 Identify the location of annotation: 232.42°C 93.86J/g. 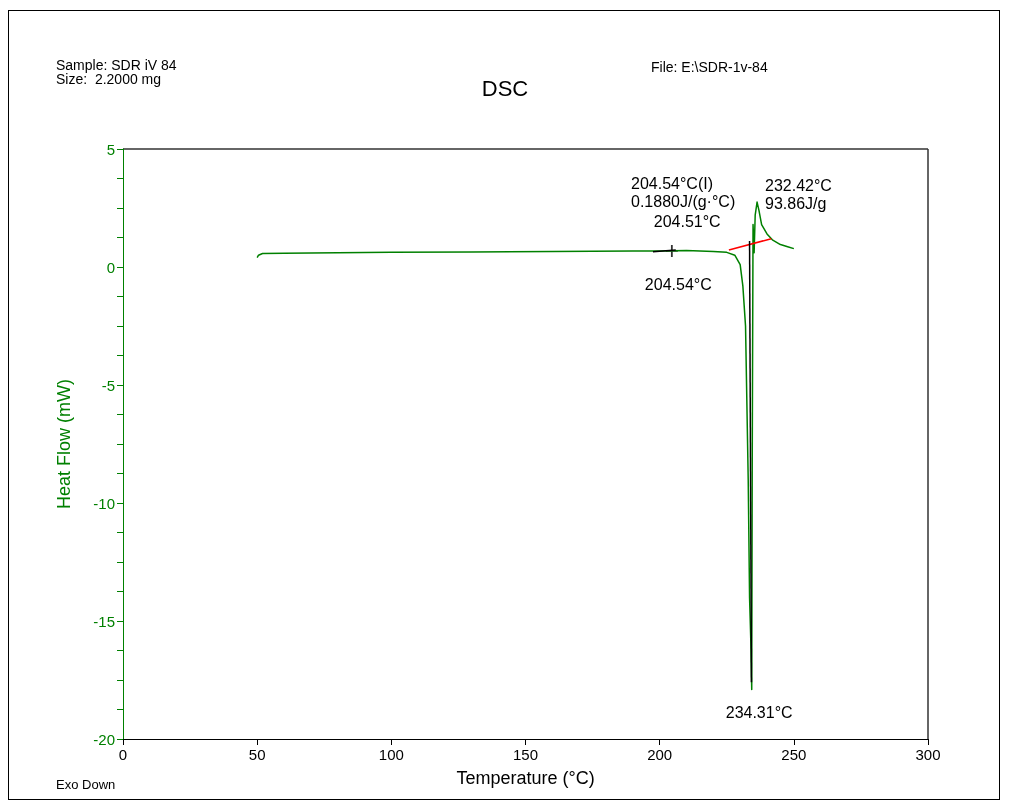
(798, 194).